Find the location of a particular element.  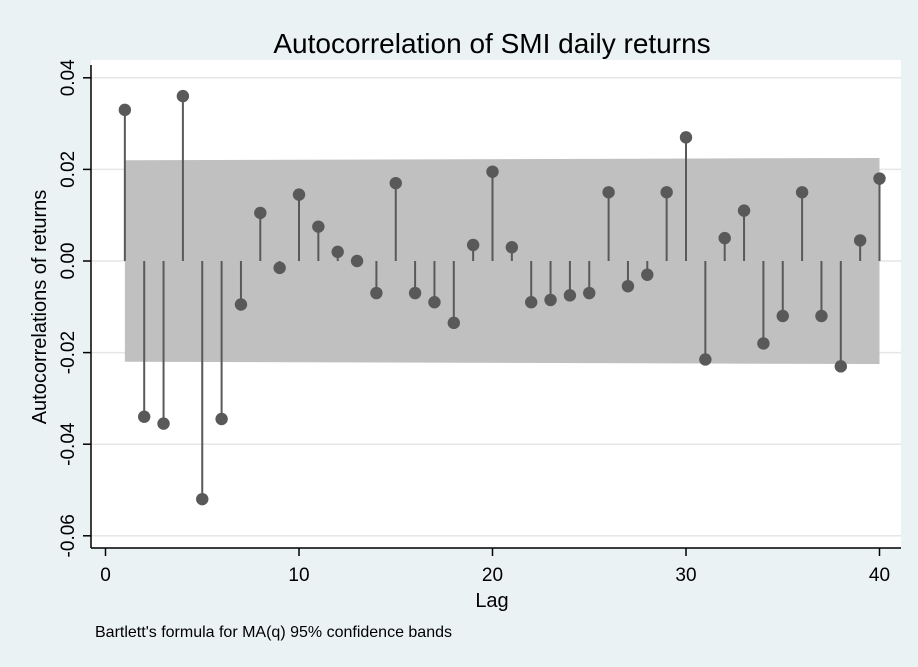

x-tick-label: 40 is located at coordinates (879, 575).